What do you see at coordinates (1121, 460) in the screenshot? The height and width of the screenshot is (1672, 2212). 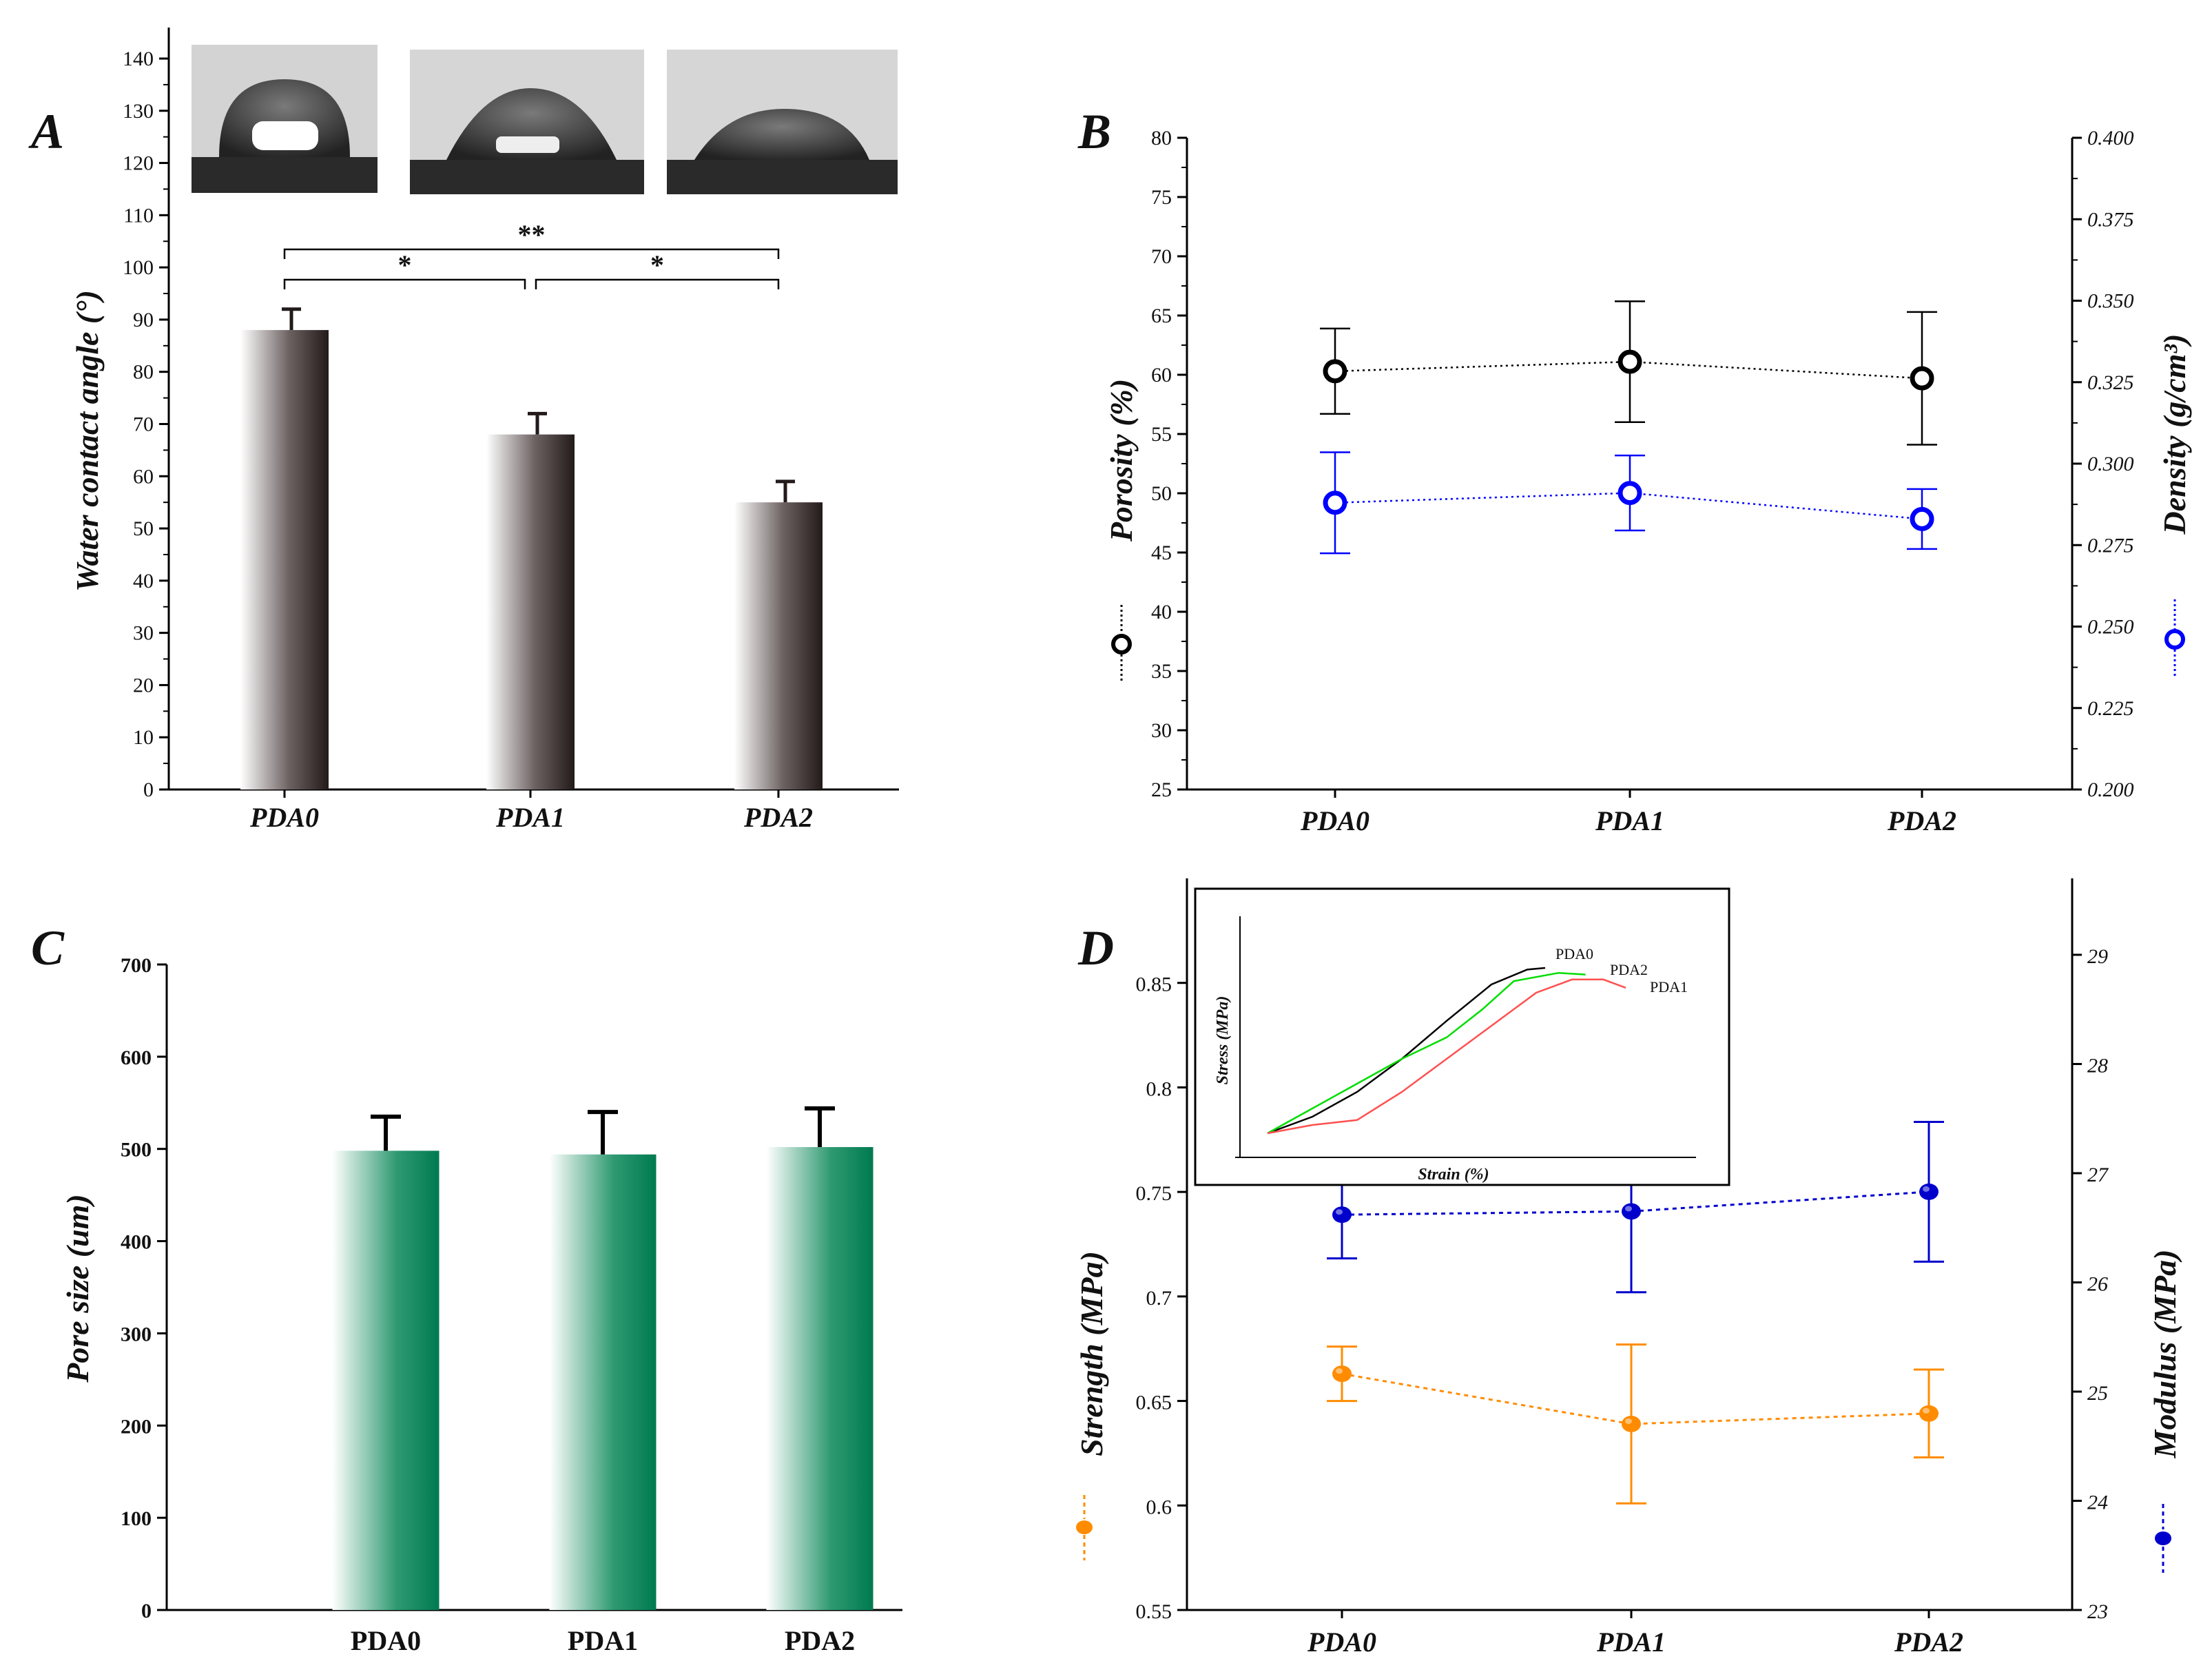 I see `porosity-axis-label: Porosity (%)` at bounding box center [1121, 460].